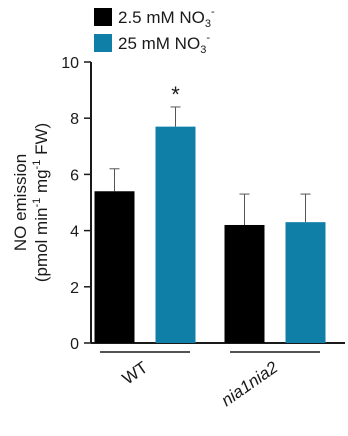 This screenshot has width=348, height=436. I want to click on legend-label-series-1: 2.5 mM NO3-, so click(166, 18).